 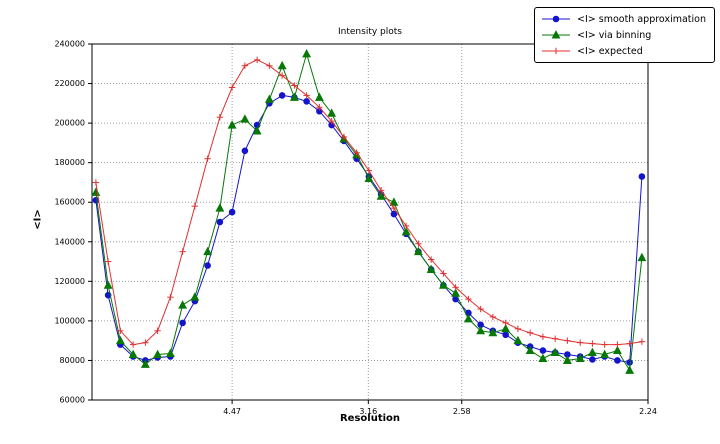 What do you see at coordinates (232, 411) in the screenshot?
I see `x-tick-label: 4.47` at bounding box center [232, 411].